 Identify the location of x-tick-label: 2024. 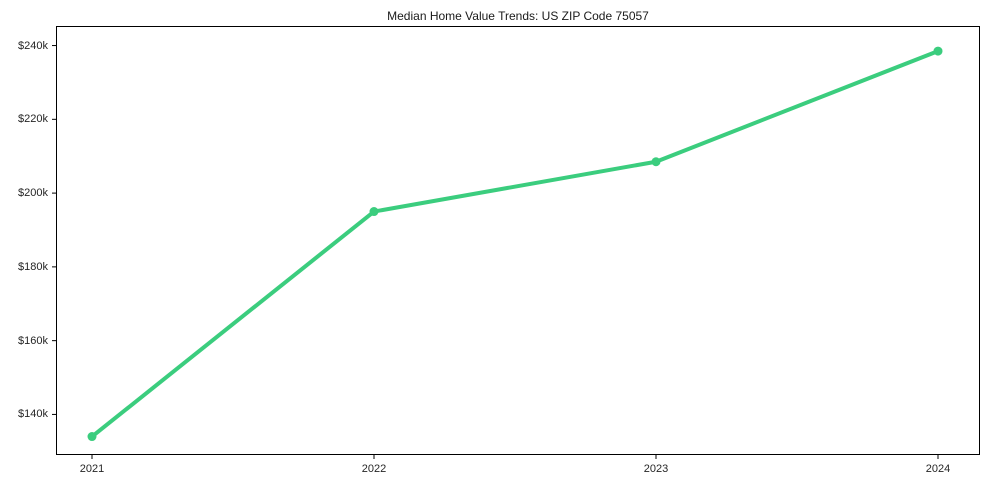
(938, 469).